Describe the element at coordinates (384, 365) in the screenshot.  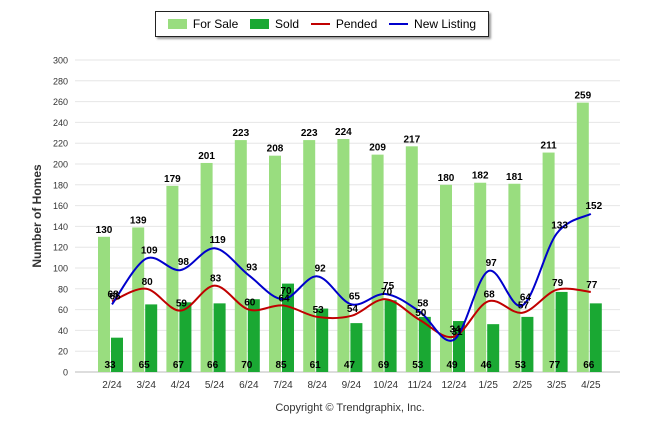
I see `data-label-sold: 69` at that location.